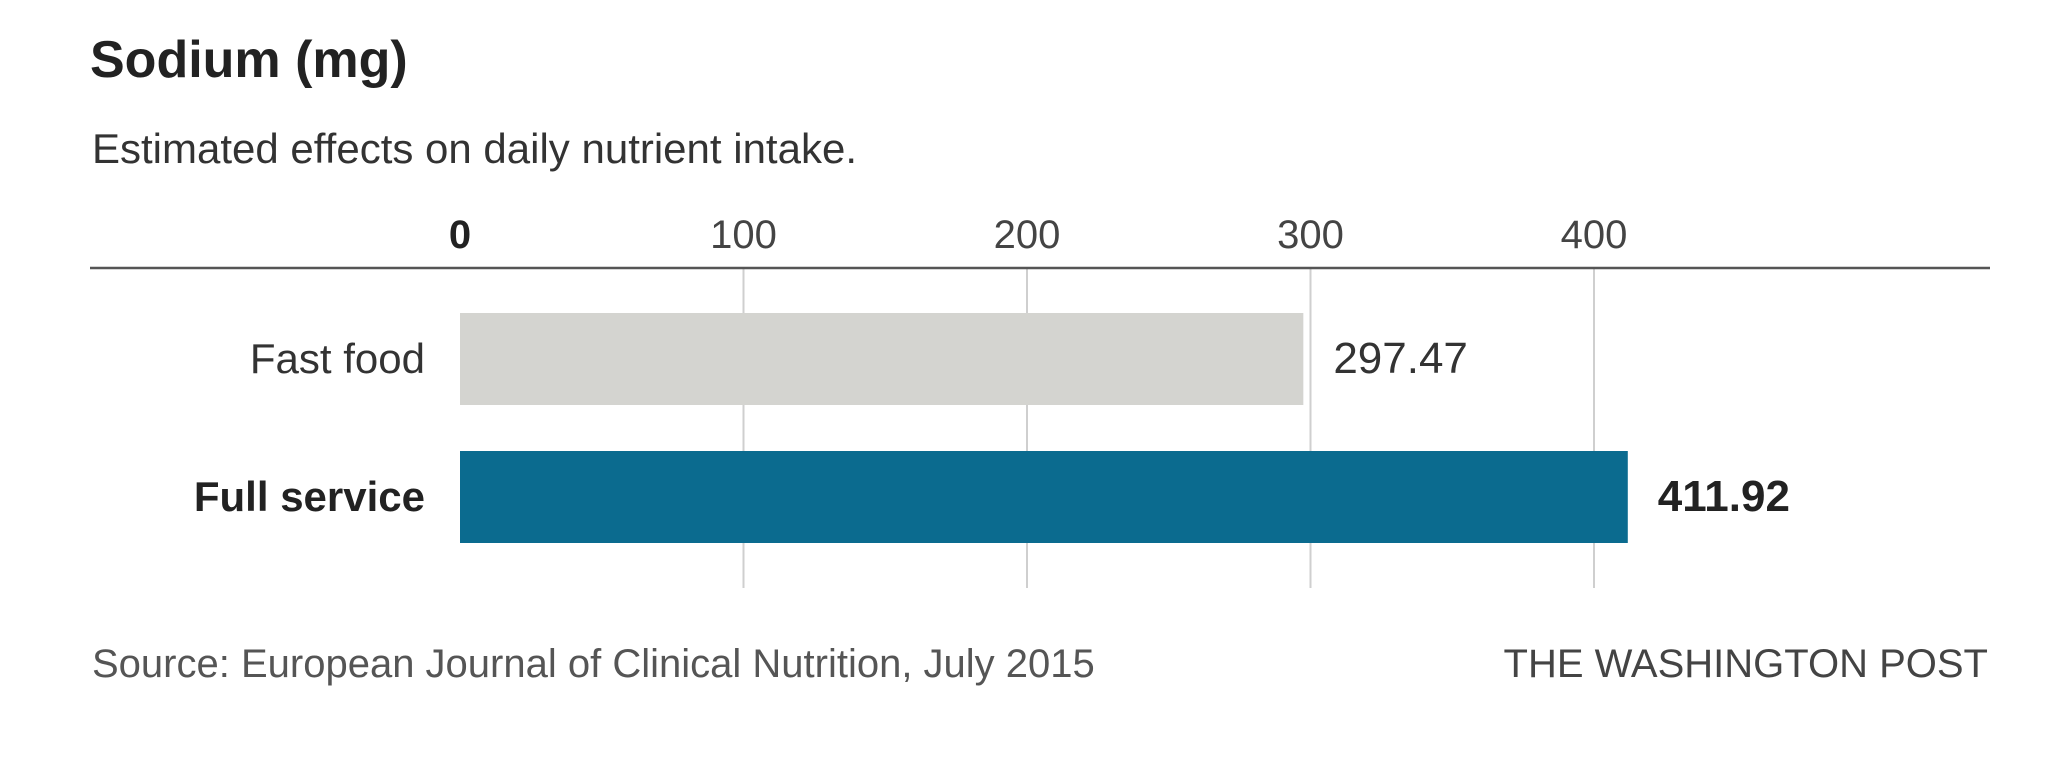  I want to click on value-label-full-service: 411.92, so click(1724, 496).